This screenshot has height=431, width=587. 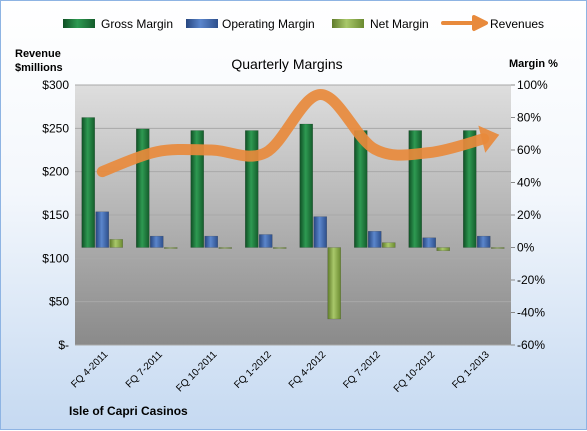 I want to click on legend-item-gross-margin: Gross Margin, so click(x=118, y=24).